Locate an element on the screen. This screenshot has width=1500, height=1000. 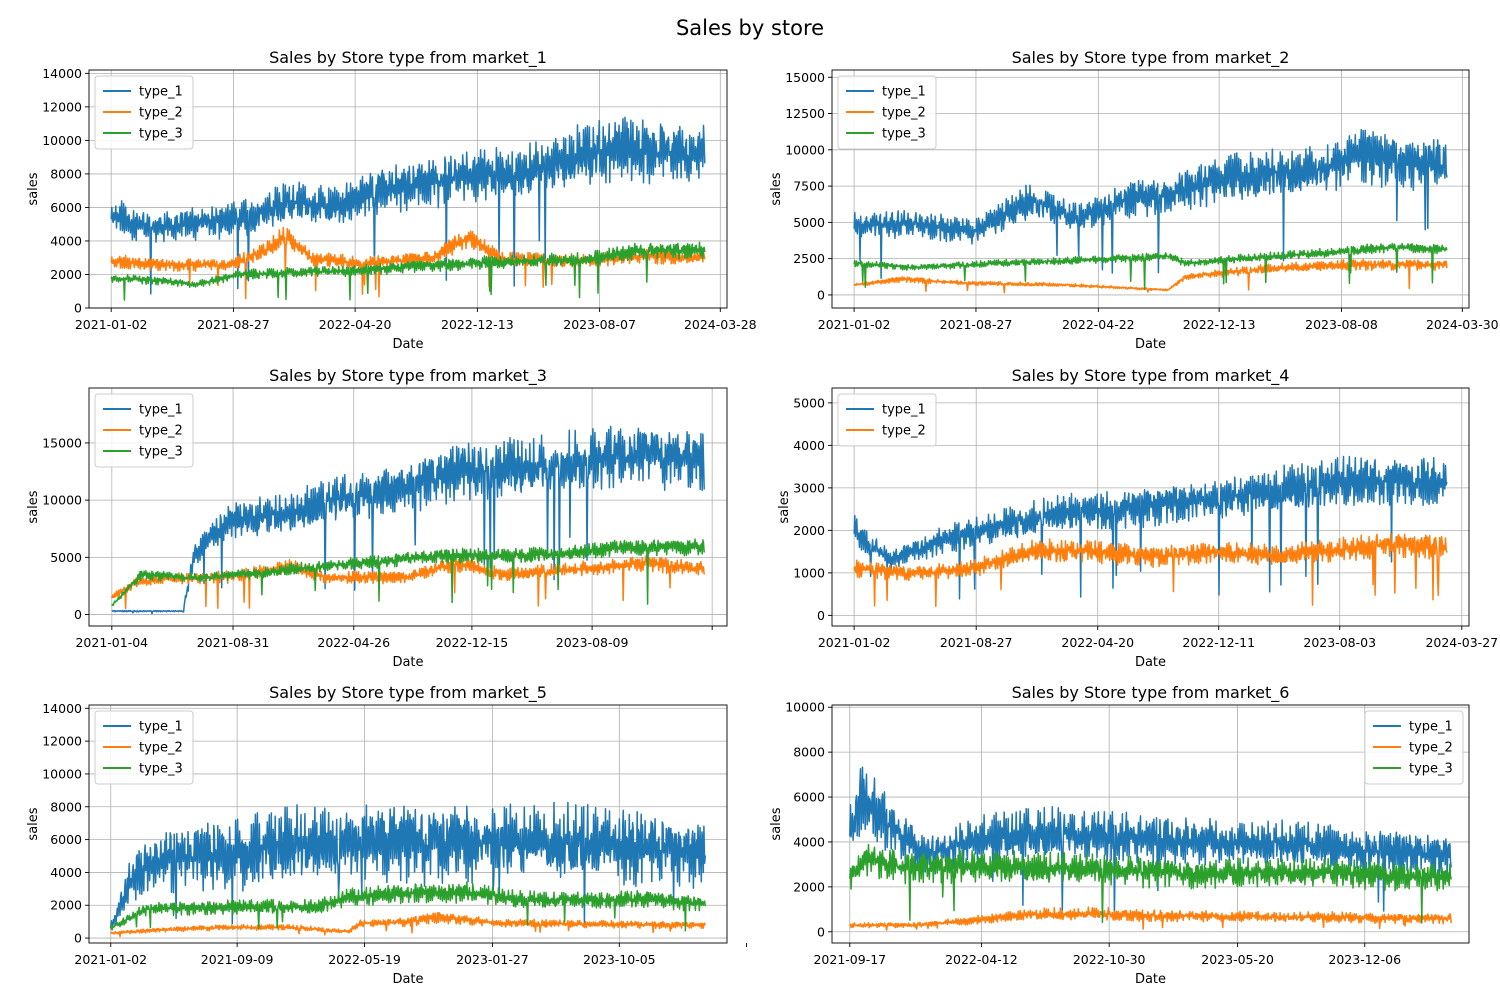
x-tick-label: 2022-10-30 is located at coordinates (1109, 959).